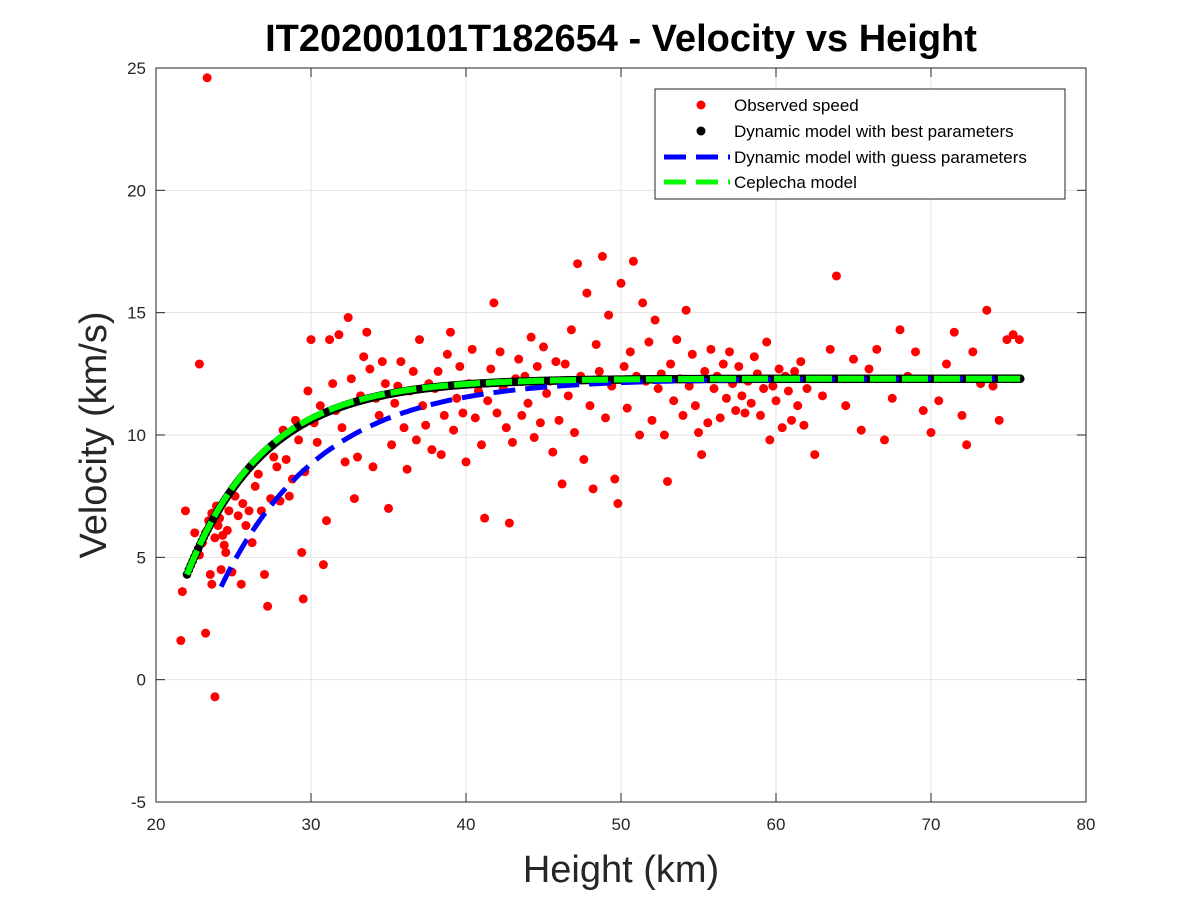  I want to click on y-tick-label: 25, so click(136, 68).